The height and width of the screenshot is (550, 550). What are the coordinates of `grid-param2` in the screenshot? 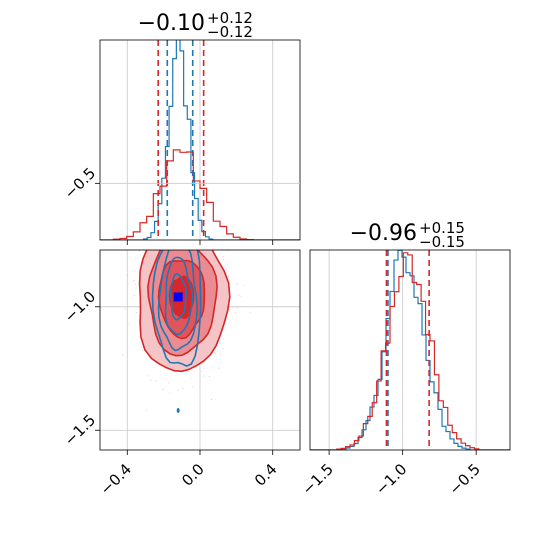 It's located at (402, 350).